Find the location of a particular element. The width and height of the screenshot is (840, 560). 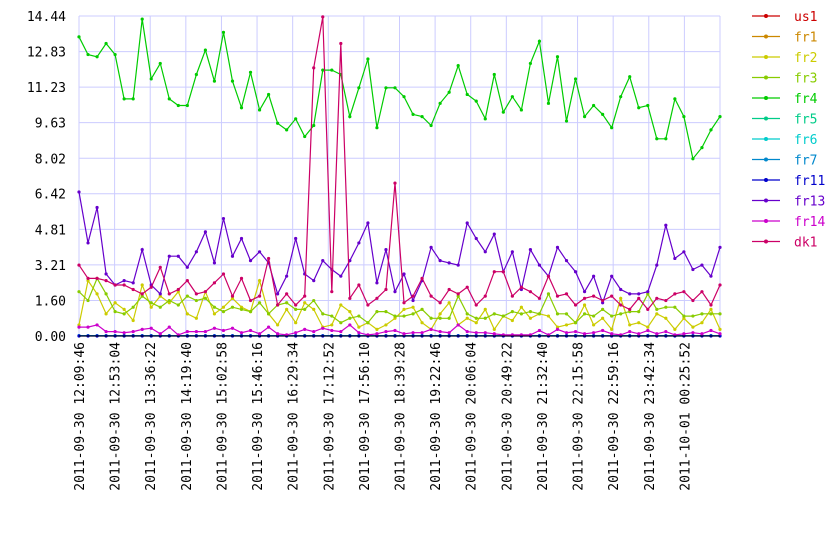

x-tick-label: 2011-09-30 12:53:04 is located at coordinates (116, 416).